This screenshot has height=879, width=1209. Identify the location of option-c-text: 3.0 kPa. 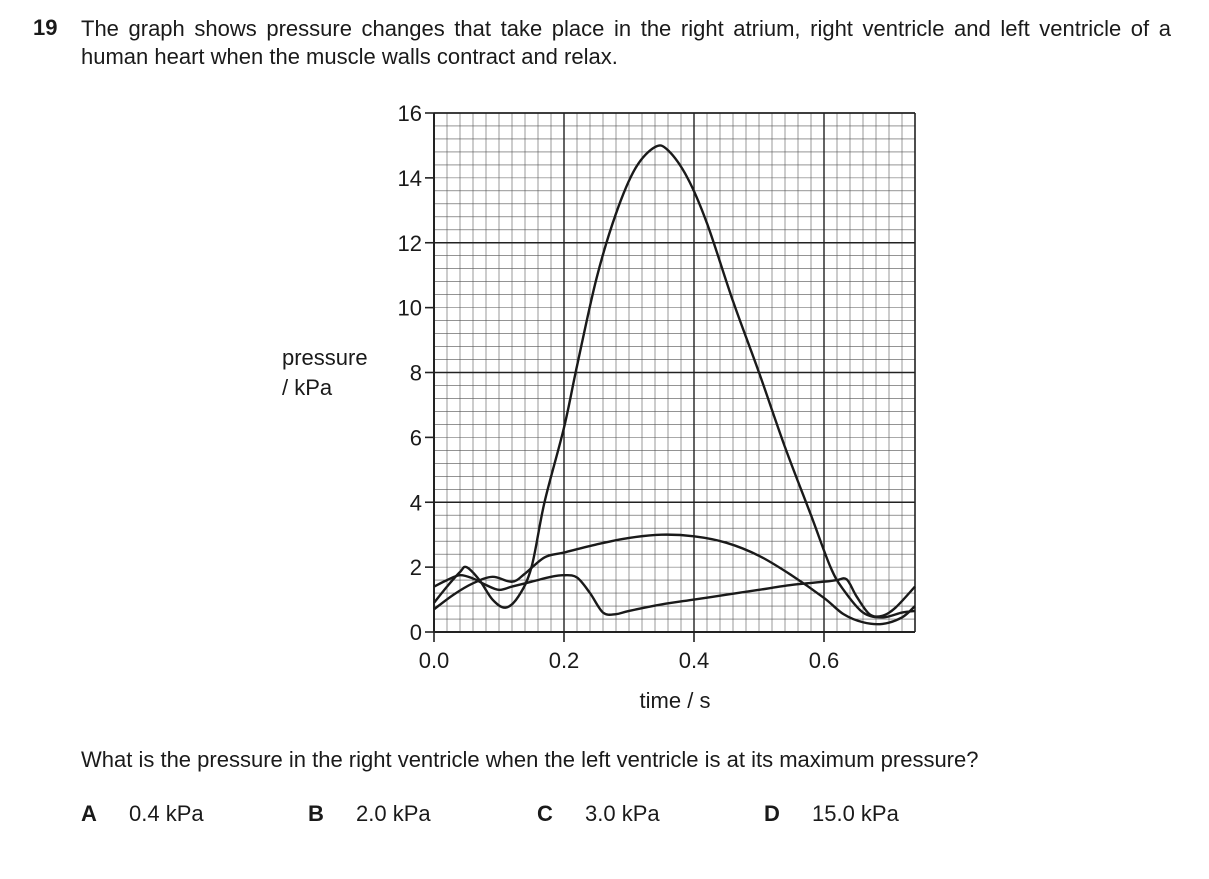
(622, 813).